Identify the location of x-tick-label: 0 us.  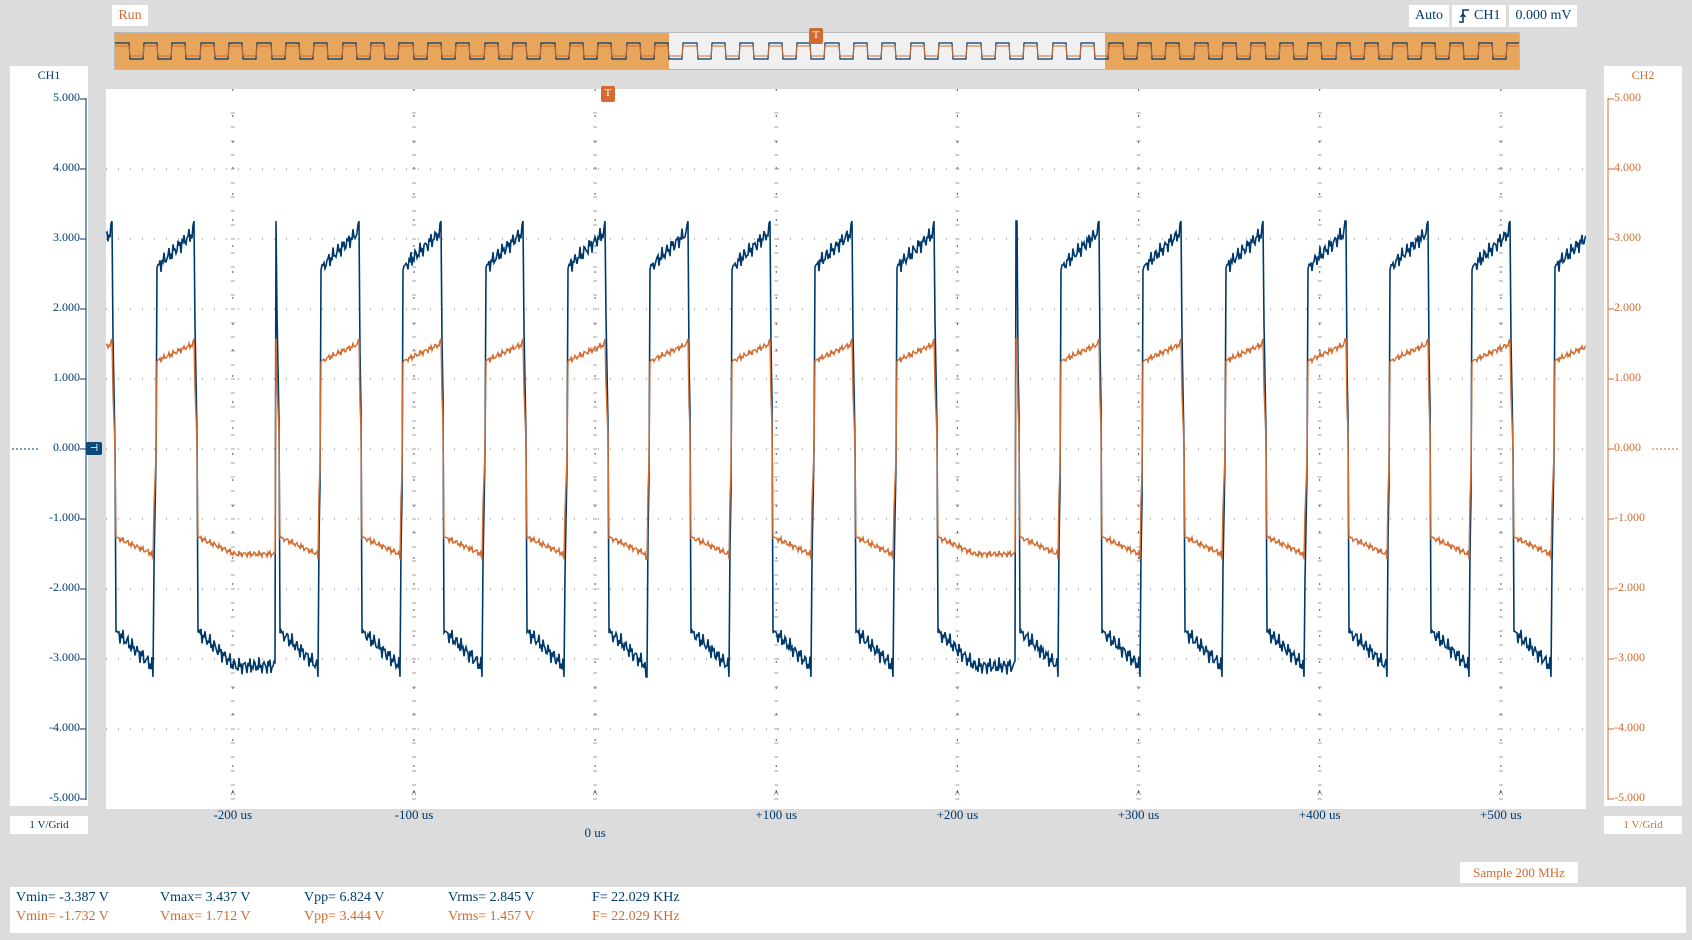
(595, 832).